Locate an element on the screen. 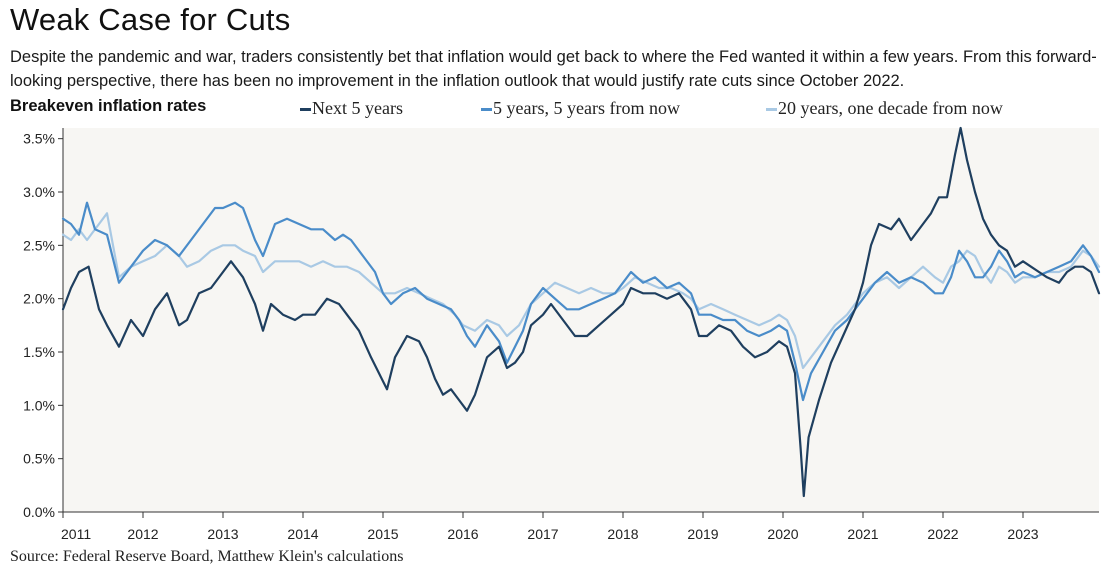  chart-subhead: Breakeven inflation rates is located at coordinates (108, 106).